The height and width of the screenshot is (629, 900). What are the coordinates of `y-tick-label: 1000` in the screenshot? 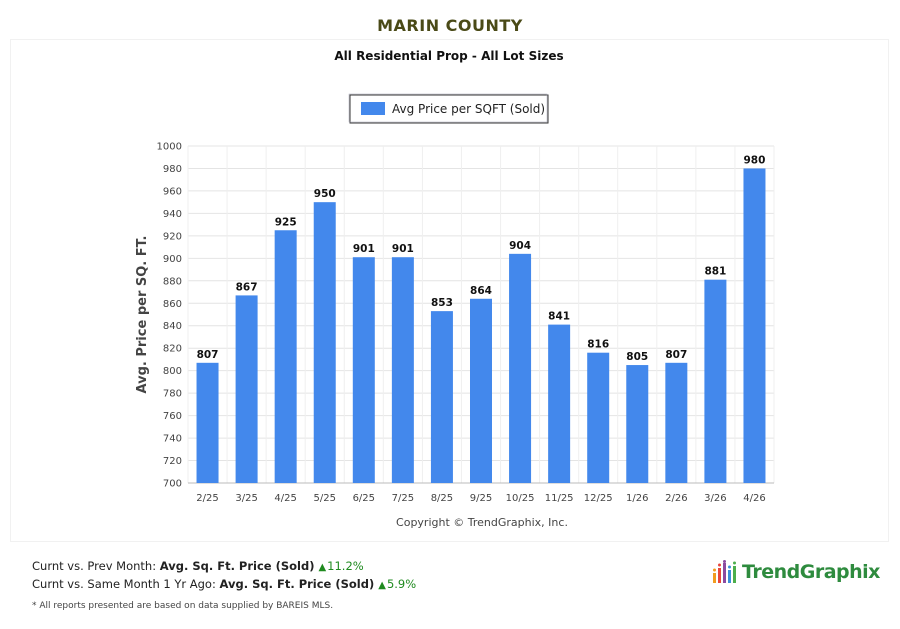 It's located at (169, 147).